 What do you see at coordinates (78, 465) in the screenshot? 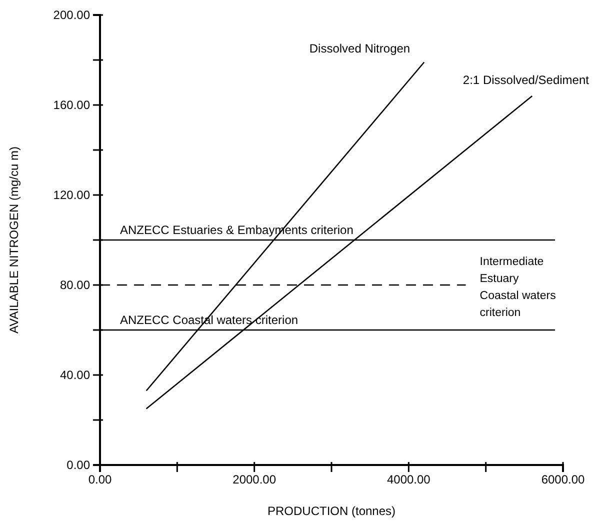
I see `y-tick-label: 0.00` at bounding box center [78, 465].